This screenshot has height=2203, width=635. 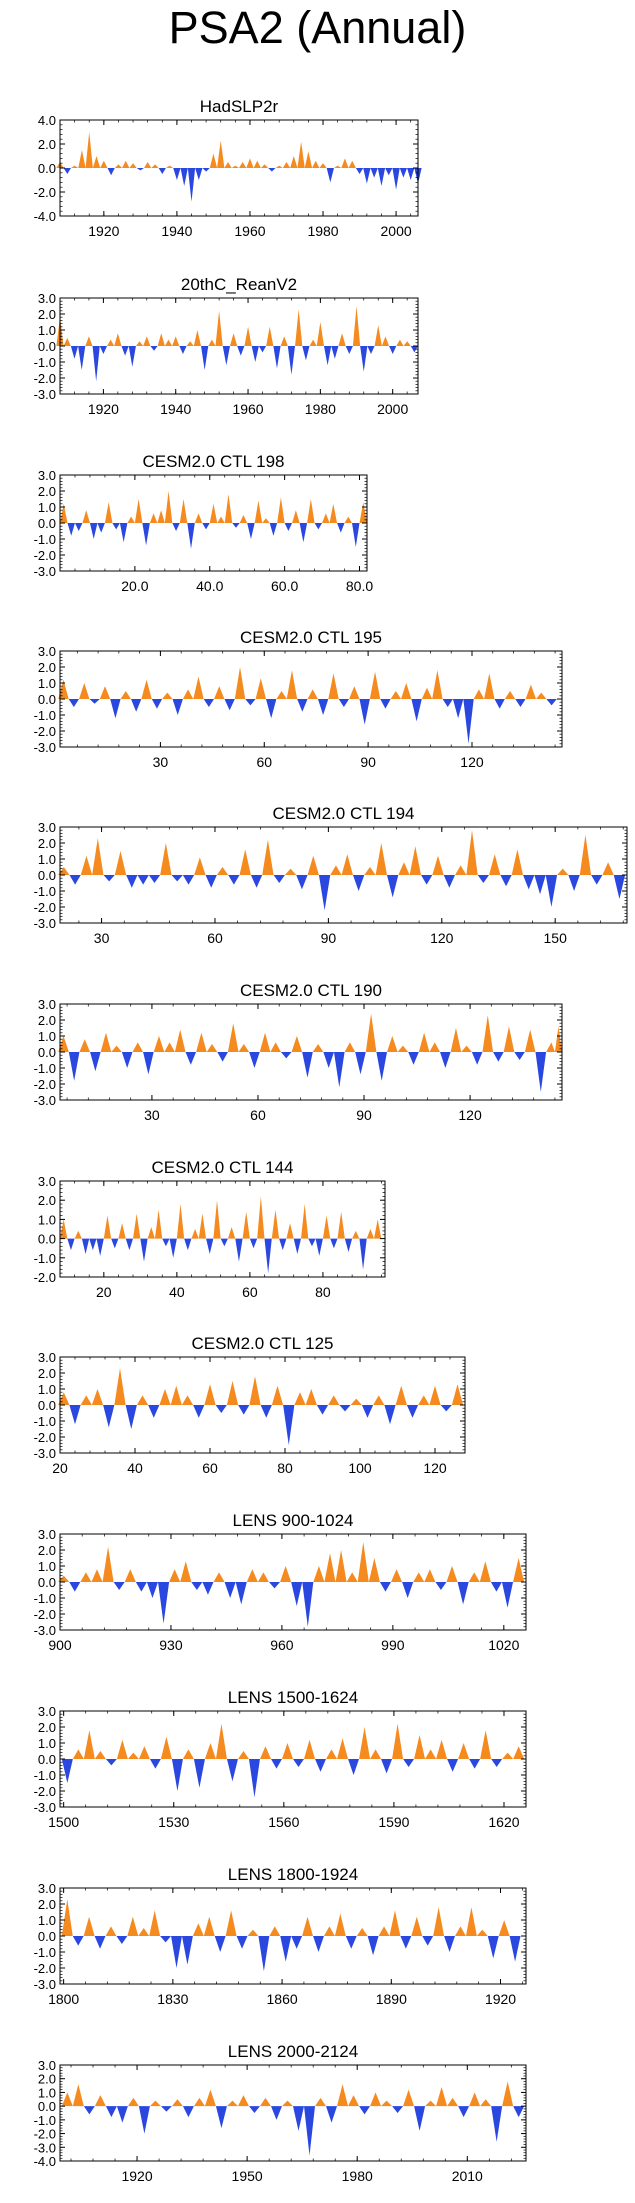 What do you see at coordinates (47, 667) in the screenshot?
I see `y-tick-label: 2.0` at bounding box center [47, 667].